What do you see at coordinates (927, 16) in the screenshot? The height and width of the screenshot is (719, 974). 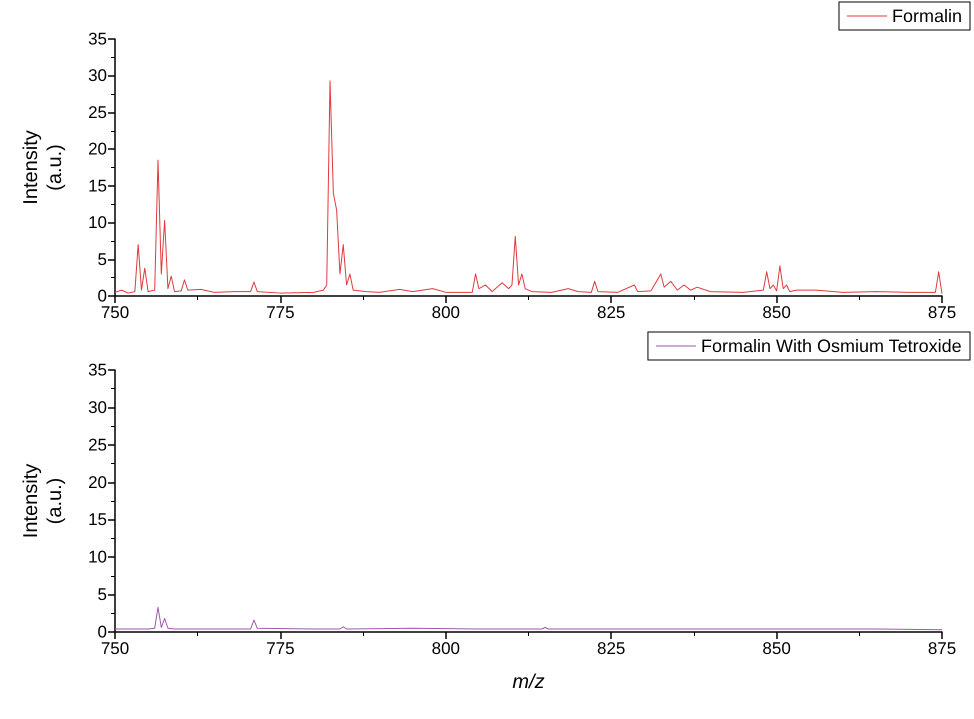 I see `legend-label: Formalin` at bounding box center [927, 16].